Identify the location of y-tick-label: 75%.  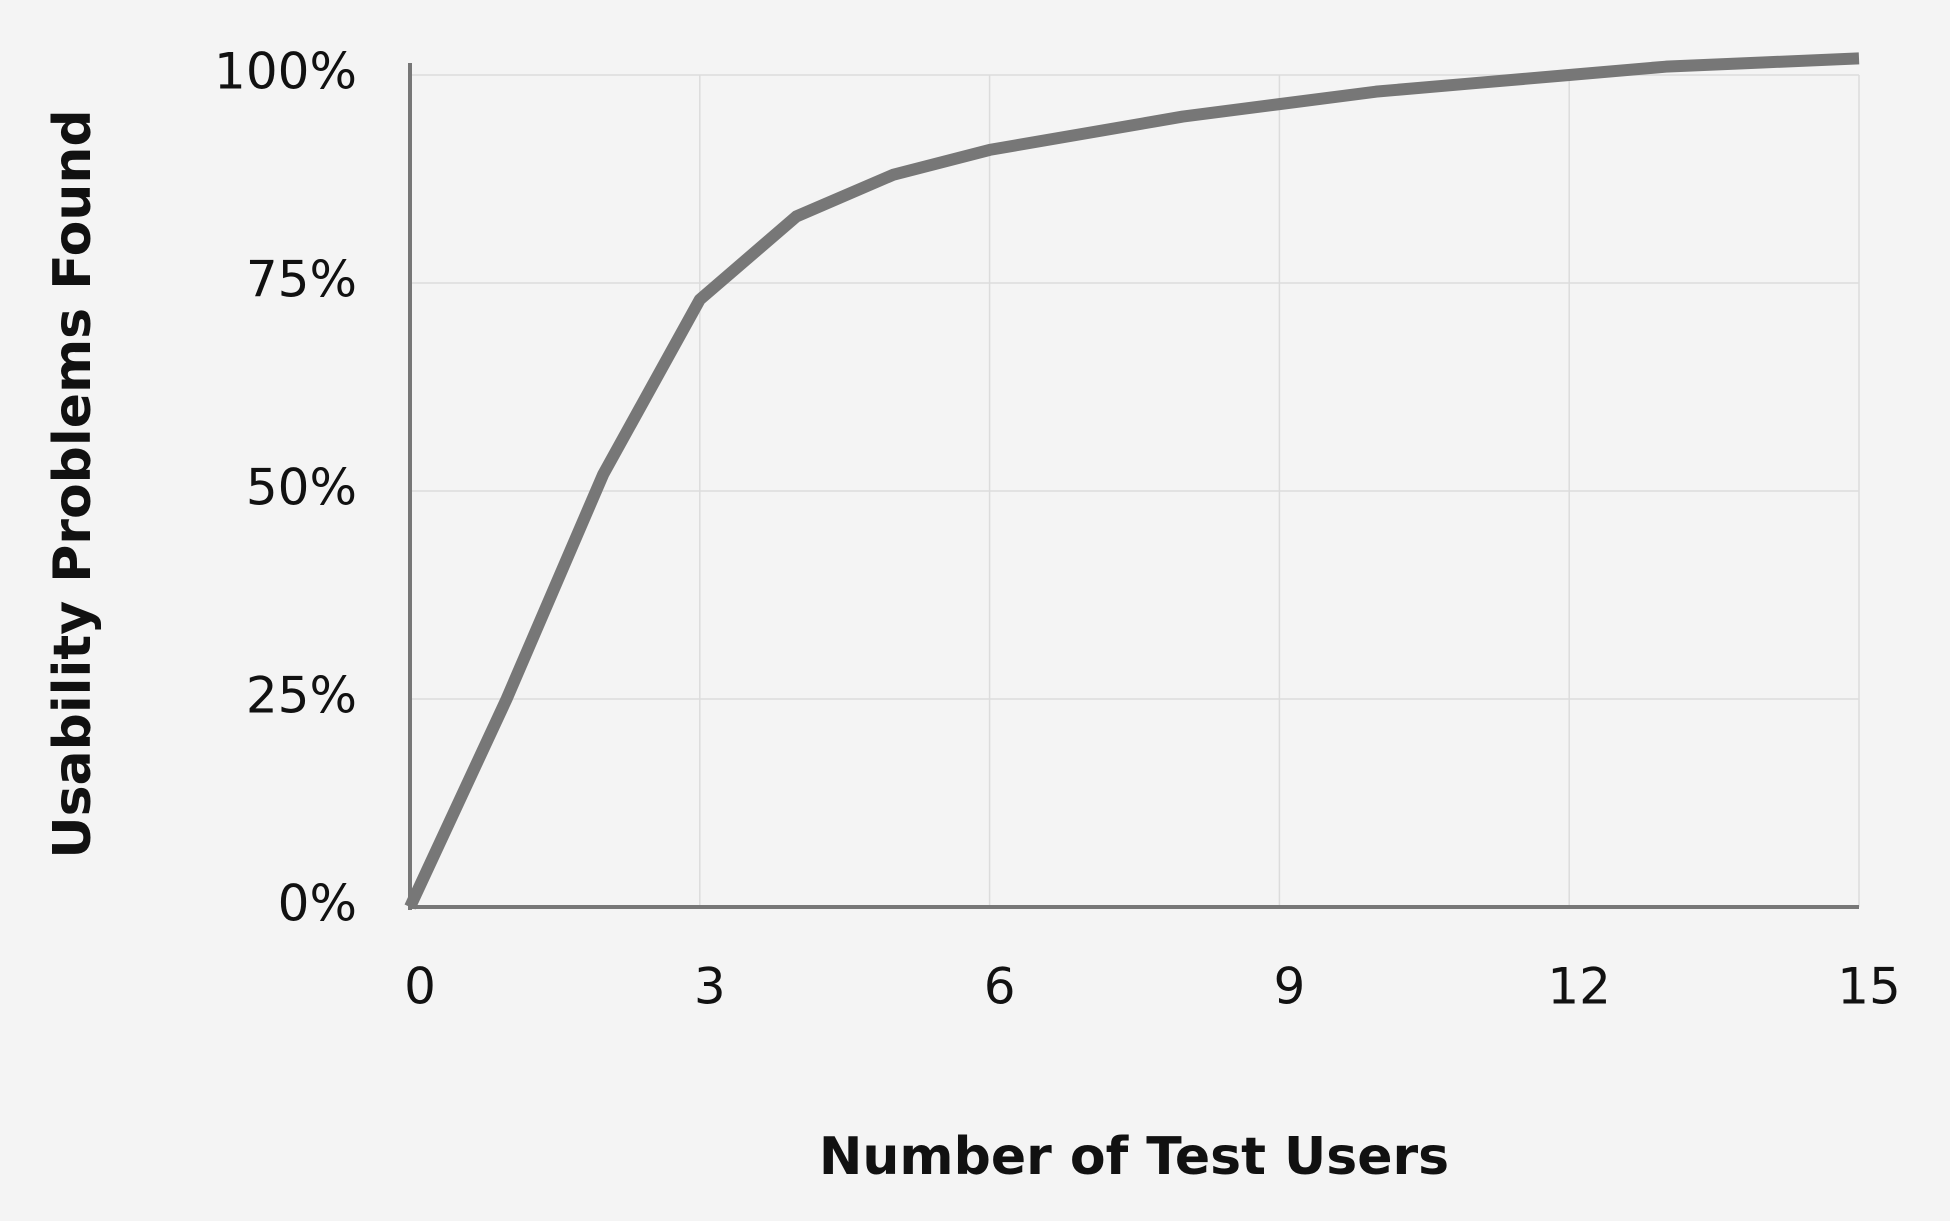
(301, 280).